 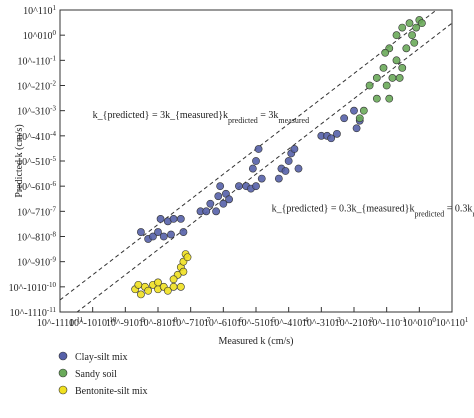 I want to click on legend-label: Bentonite-silt mix, so click(x=111, y=391).